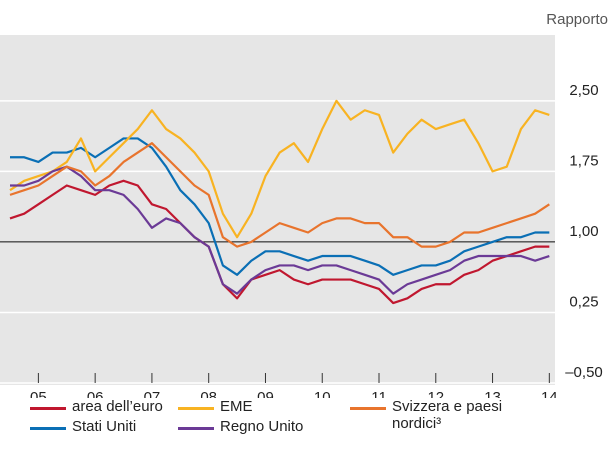  I want to click on x-tick-label: 07, so click(152, 393).